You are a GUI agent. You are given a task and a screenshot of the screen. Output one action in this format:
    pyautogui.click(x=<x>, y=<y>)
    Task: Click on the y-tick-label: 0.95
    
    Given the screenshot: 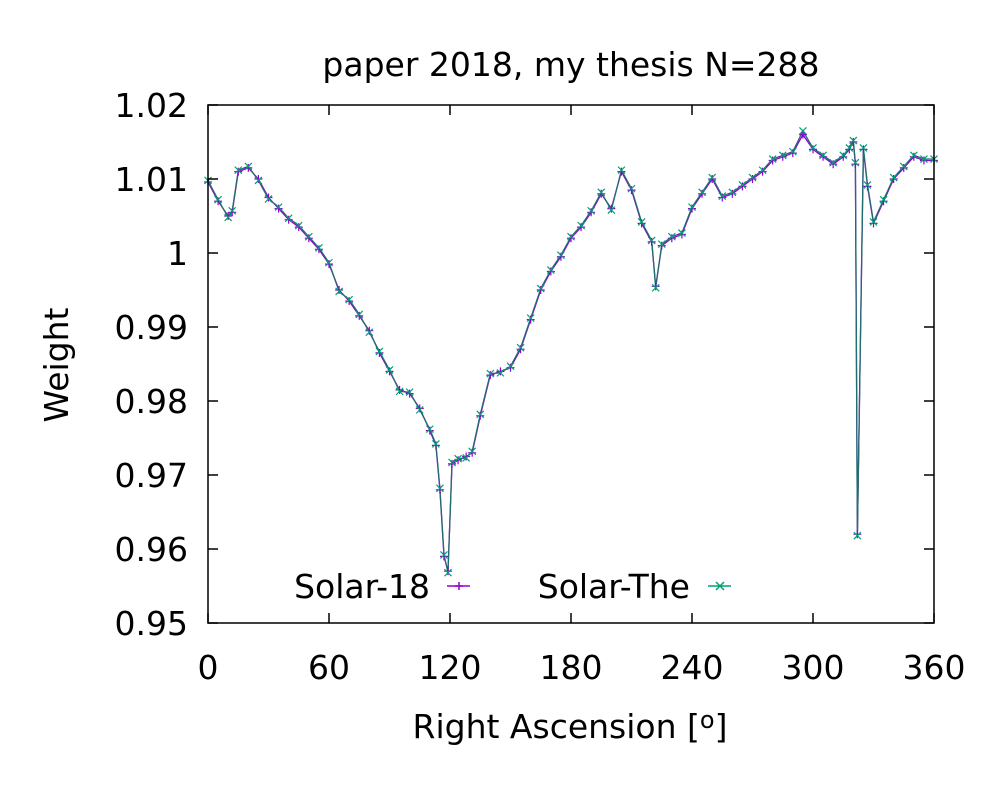 What is the action you would take?
    pyautogui.click(x=151, y=623)
    